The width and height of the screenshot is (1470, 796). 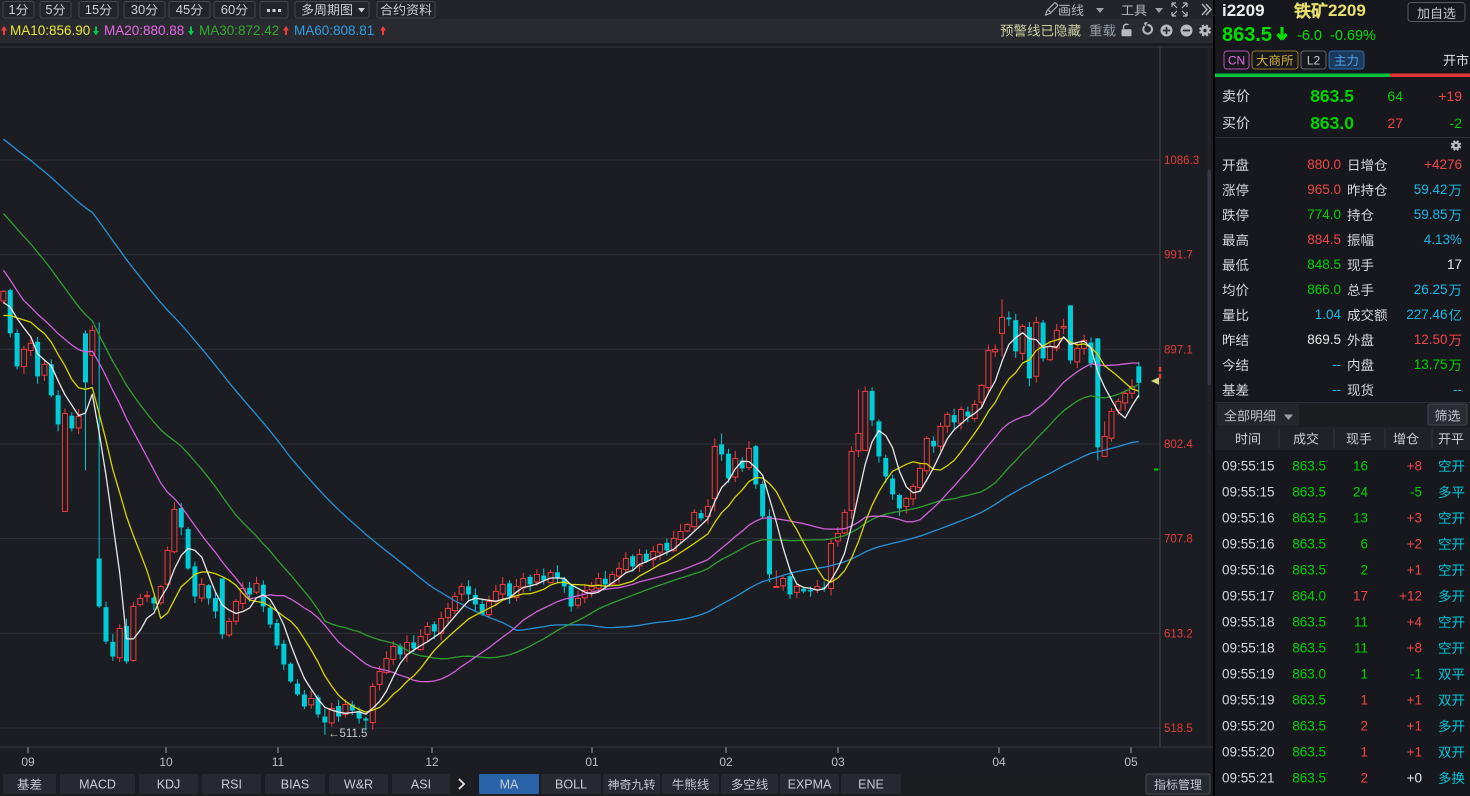 I want to click on svg-text: W&R, so click(x=358, y=785).